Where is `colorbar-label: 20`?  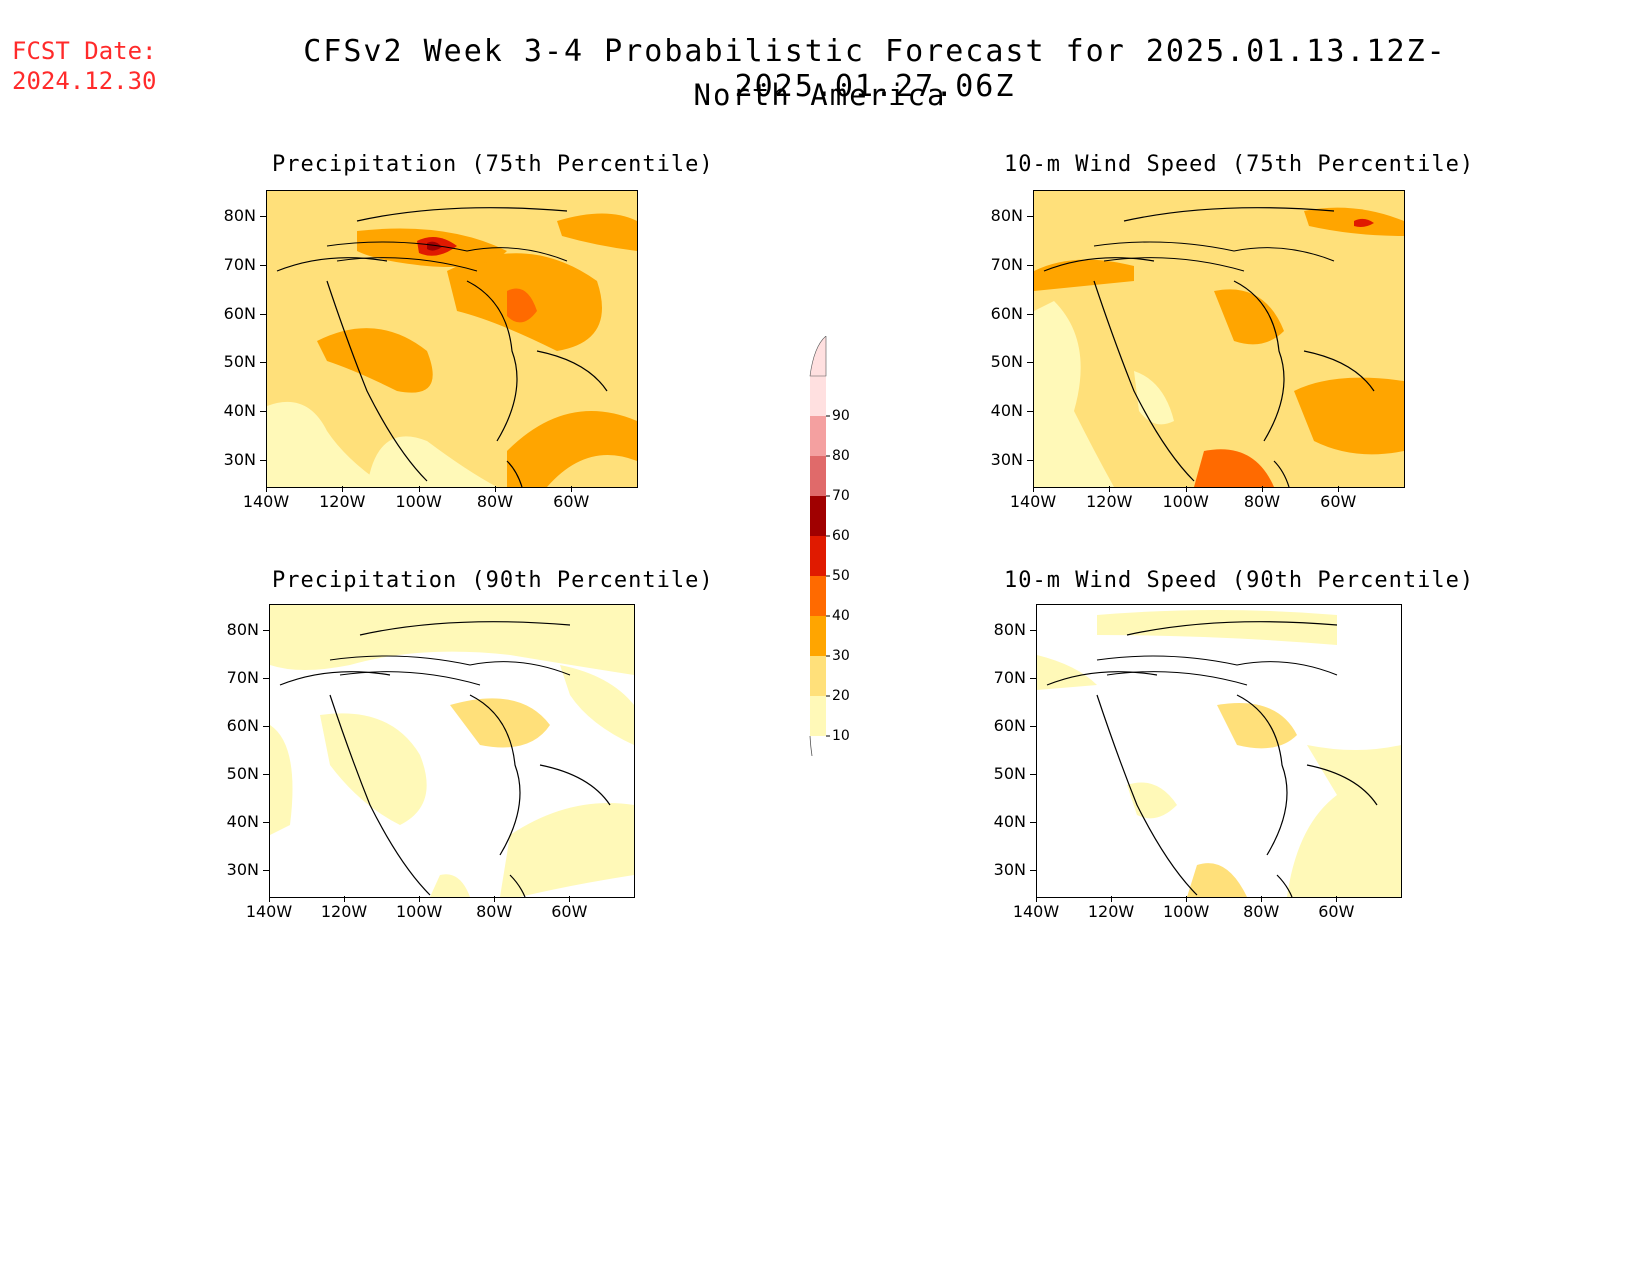
colorbar-label: 20 is located at coordinates (841, 696).